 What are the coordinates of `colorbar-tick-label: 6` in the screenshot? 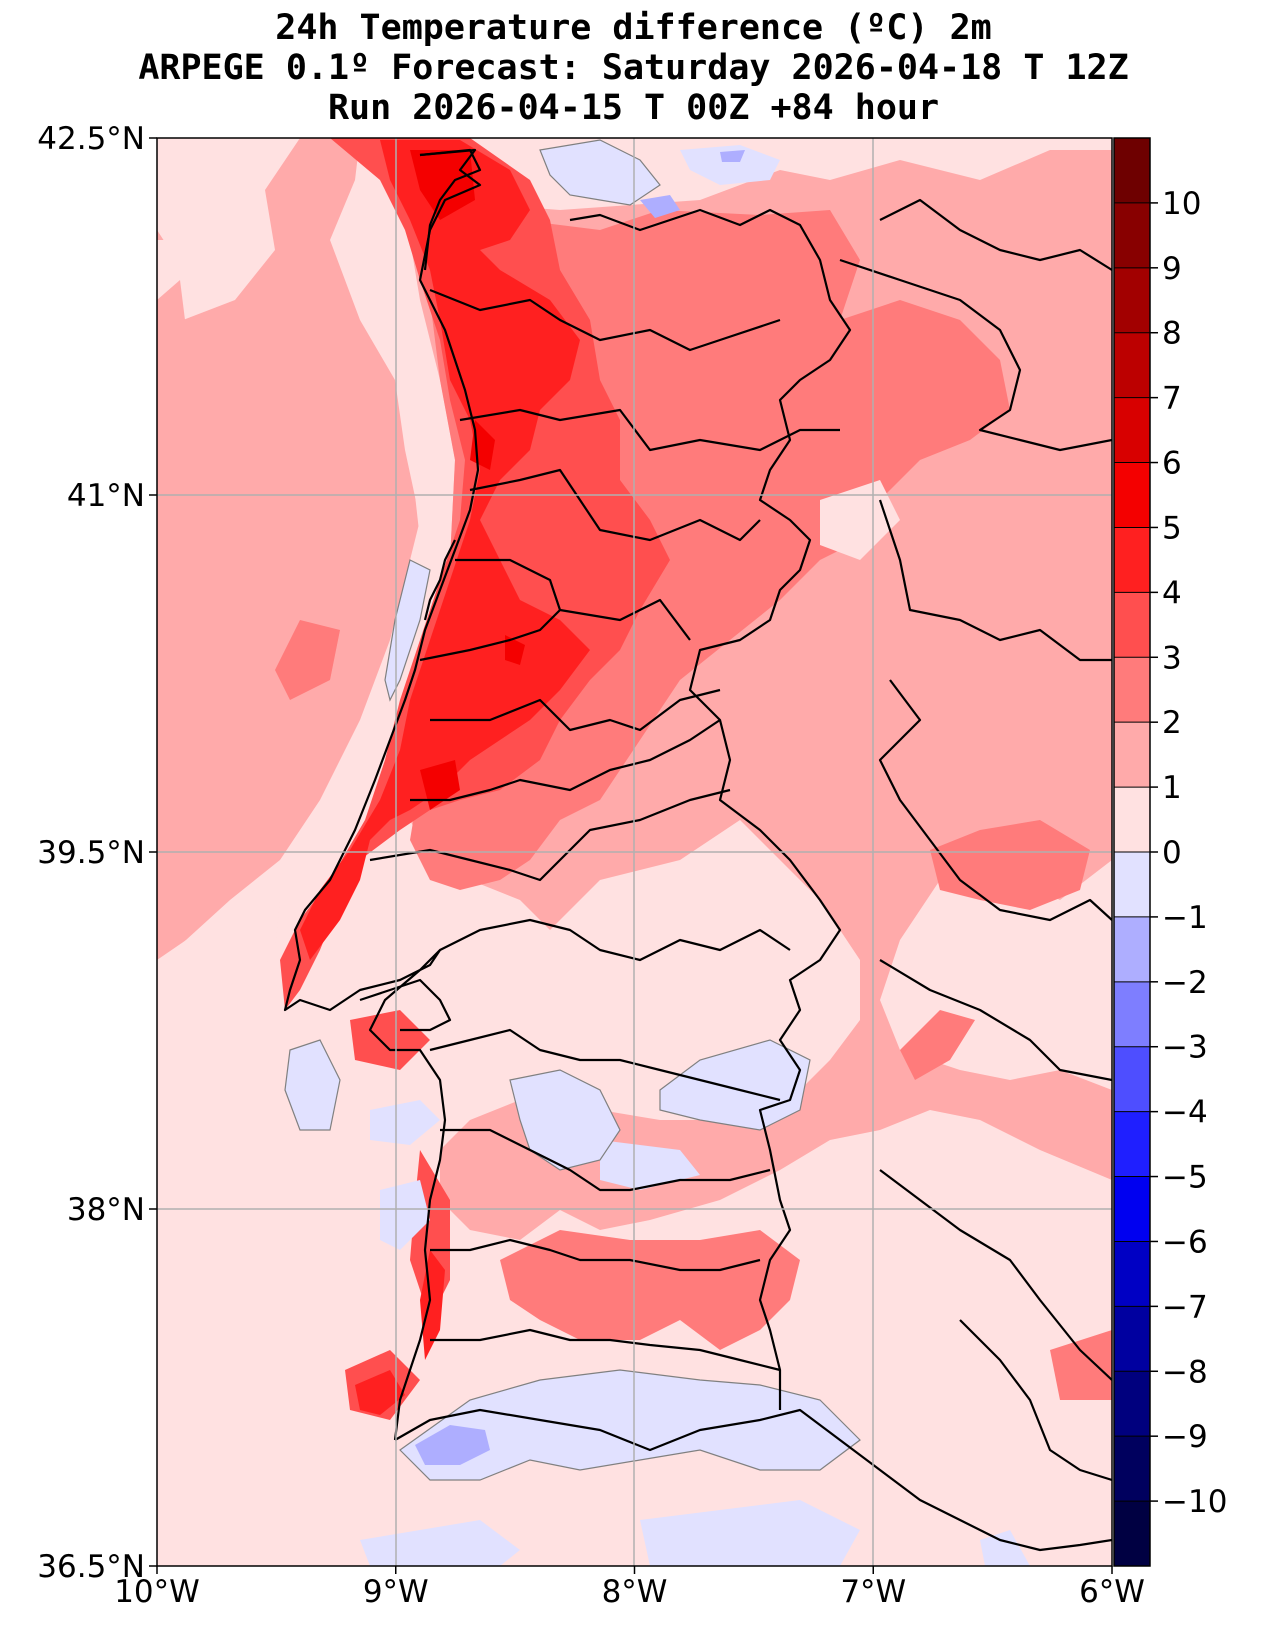 It's located at (1172, 464).